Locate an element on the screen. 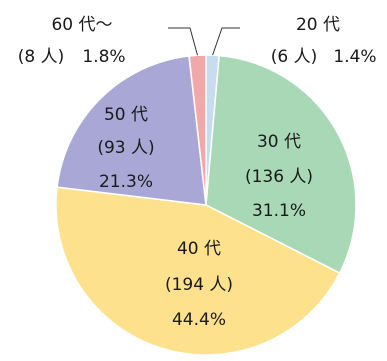  leader-lines is located at coordinates (204, 41).